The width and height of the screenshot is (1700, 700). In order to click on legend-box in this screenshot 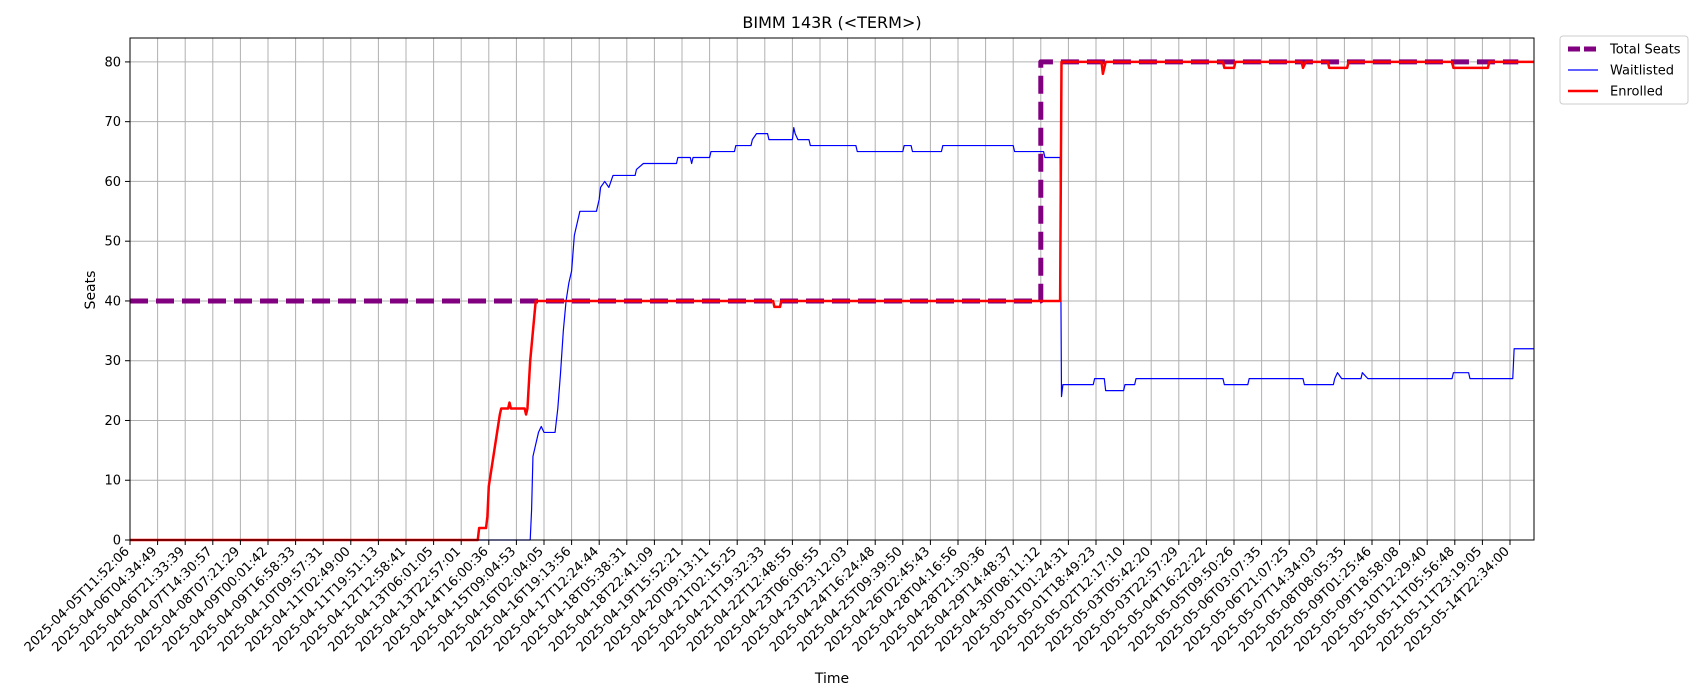, I will do `click(1624, 70)`.